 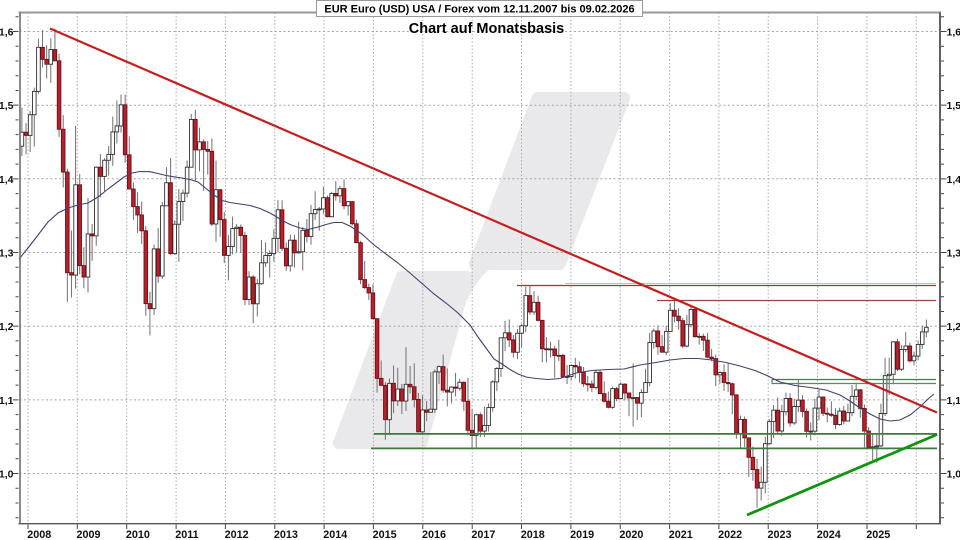 I want to click on svg-text: 2016, so click(x=434, y=534).